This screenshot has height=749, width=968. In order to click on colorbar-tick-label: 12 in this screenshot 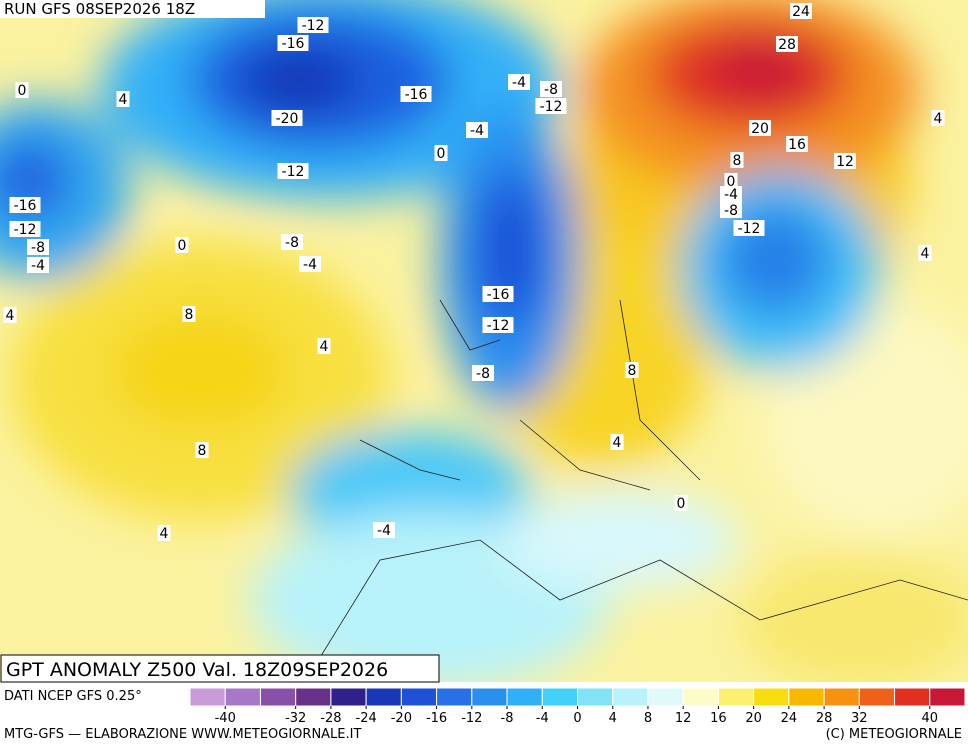, I will do `click(683, 718)`.